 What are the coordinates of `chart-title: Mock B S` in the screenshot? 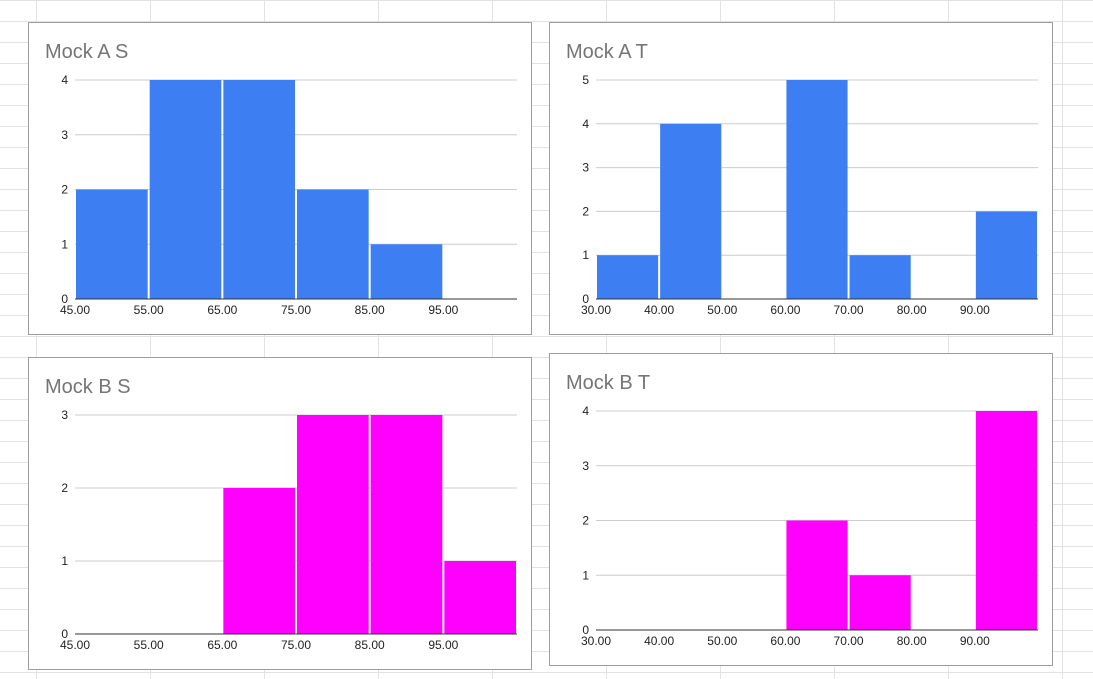 It's located at (88, 387).